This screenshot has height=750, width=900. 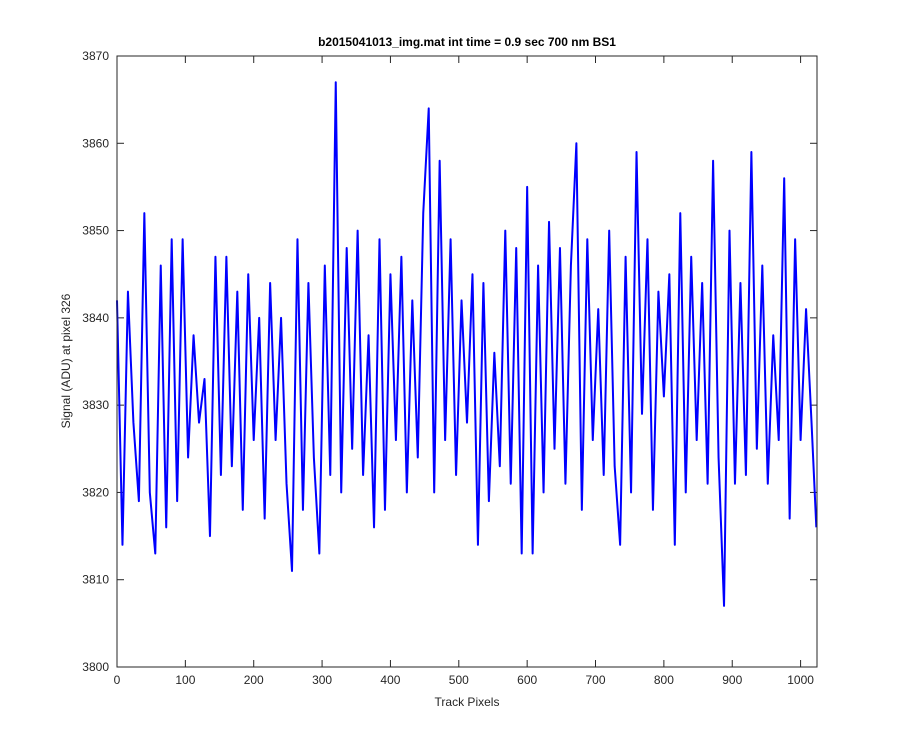 I want to click on x-tick-label: 900, so click(x=732, y=680).